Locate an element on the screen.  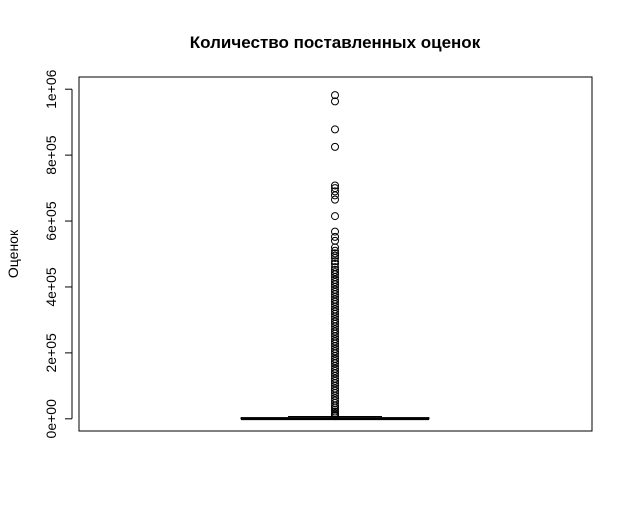
y-tick-label: 1e+06 is located at coordinates (51, 89).